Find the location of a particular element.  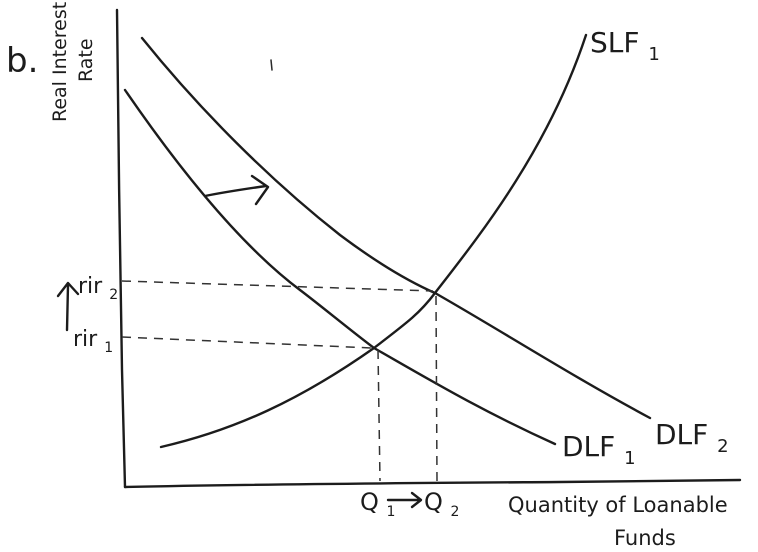

dashed-line-rir2 is located at coordinates (277, 286).